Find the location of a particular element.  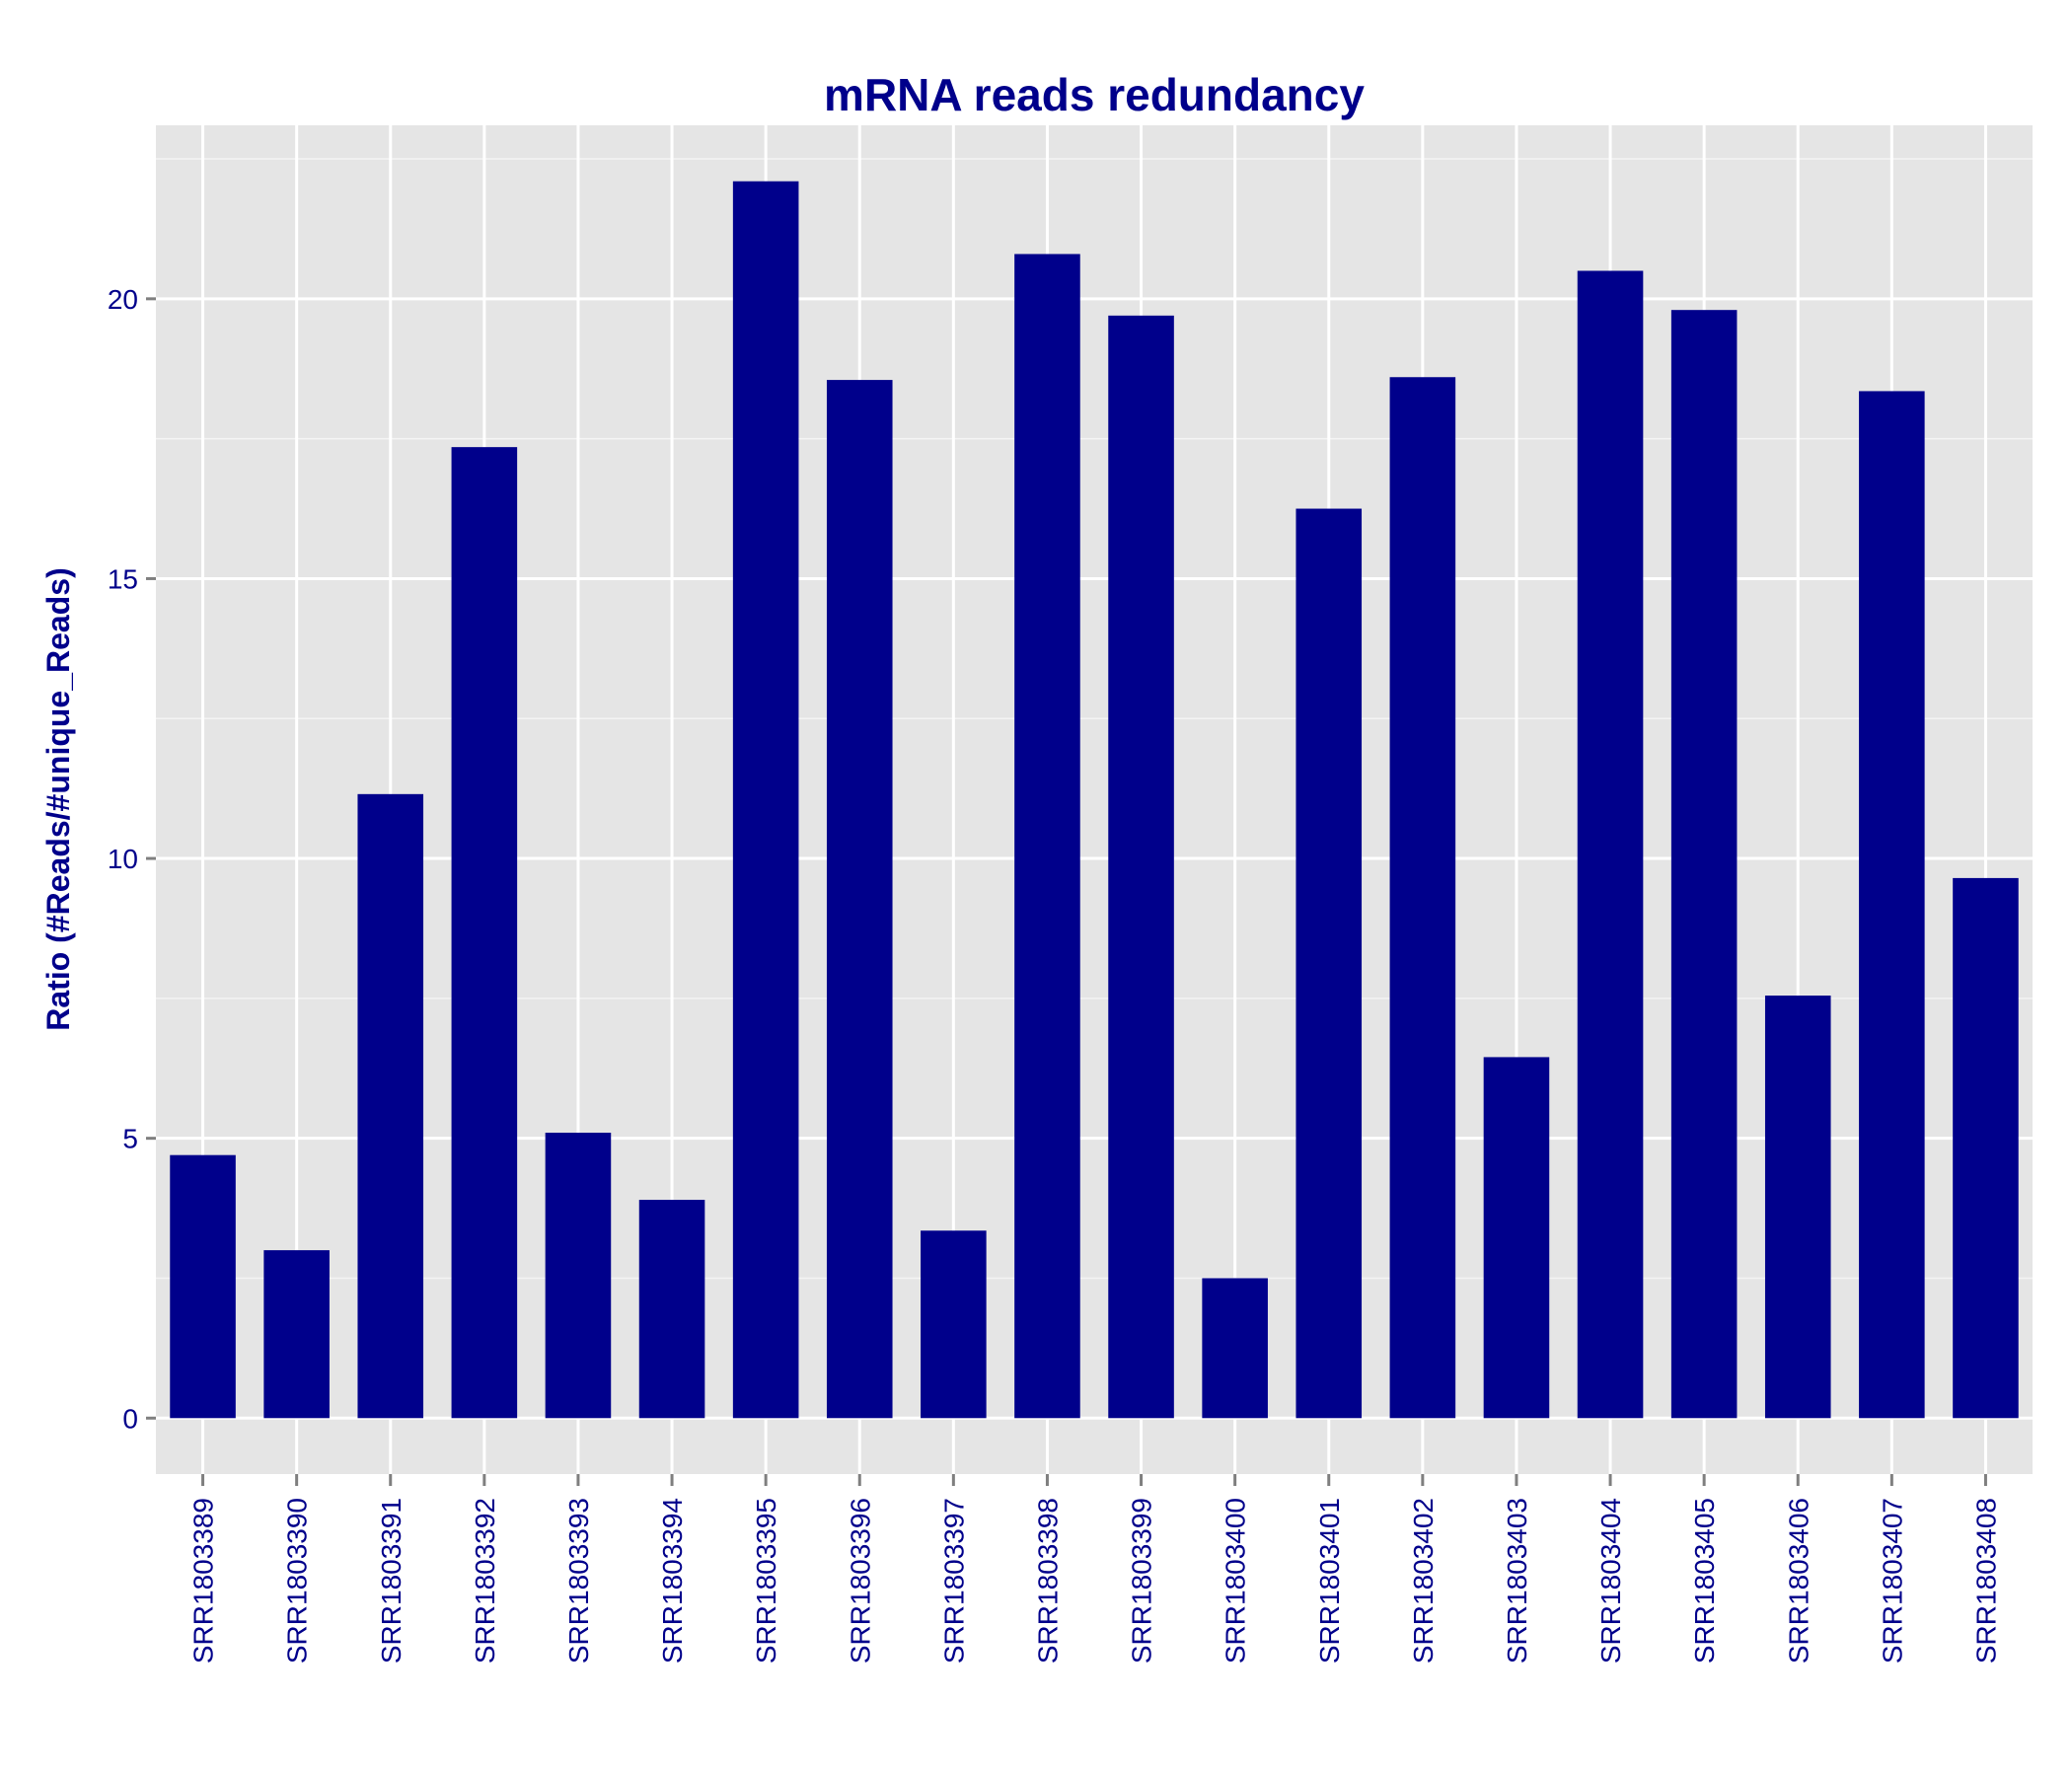

x-tick-label: SRR1803402 is located at coordinates (1424, 1581).